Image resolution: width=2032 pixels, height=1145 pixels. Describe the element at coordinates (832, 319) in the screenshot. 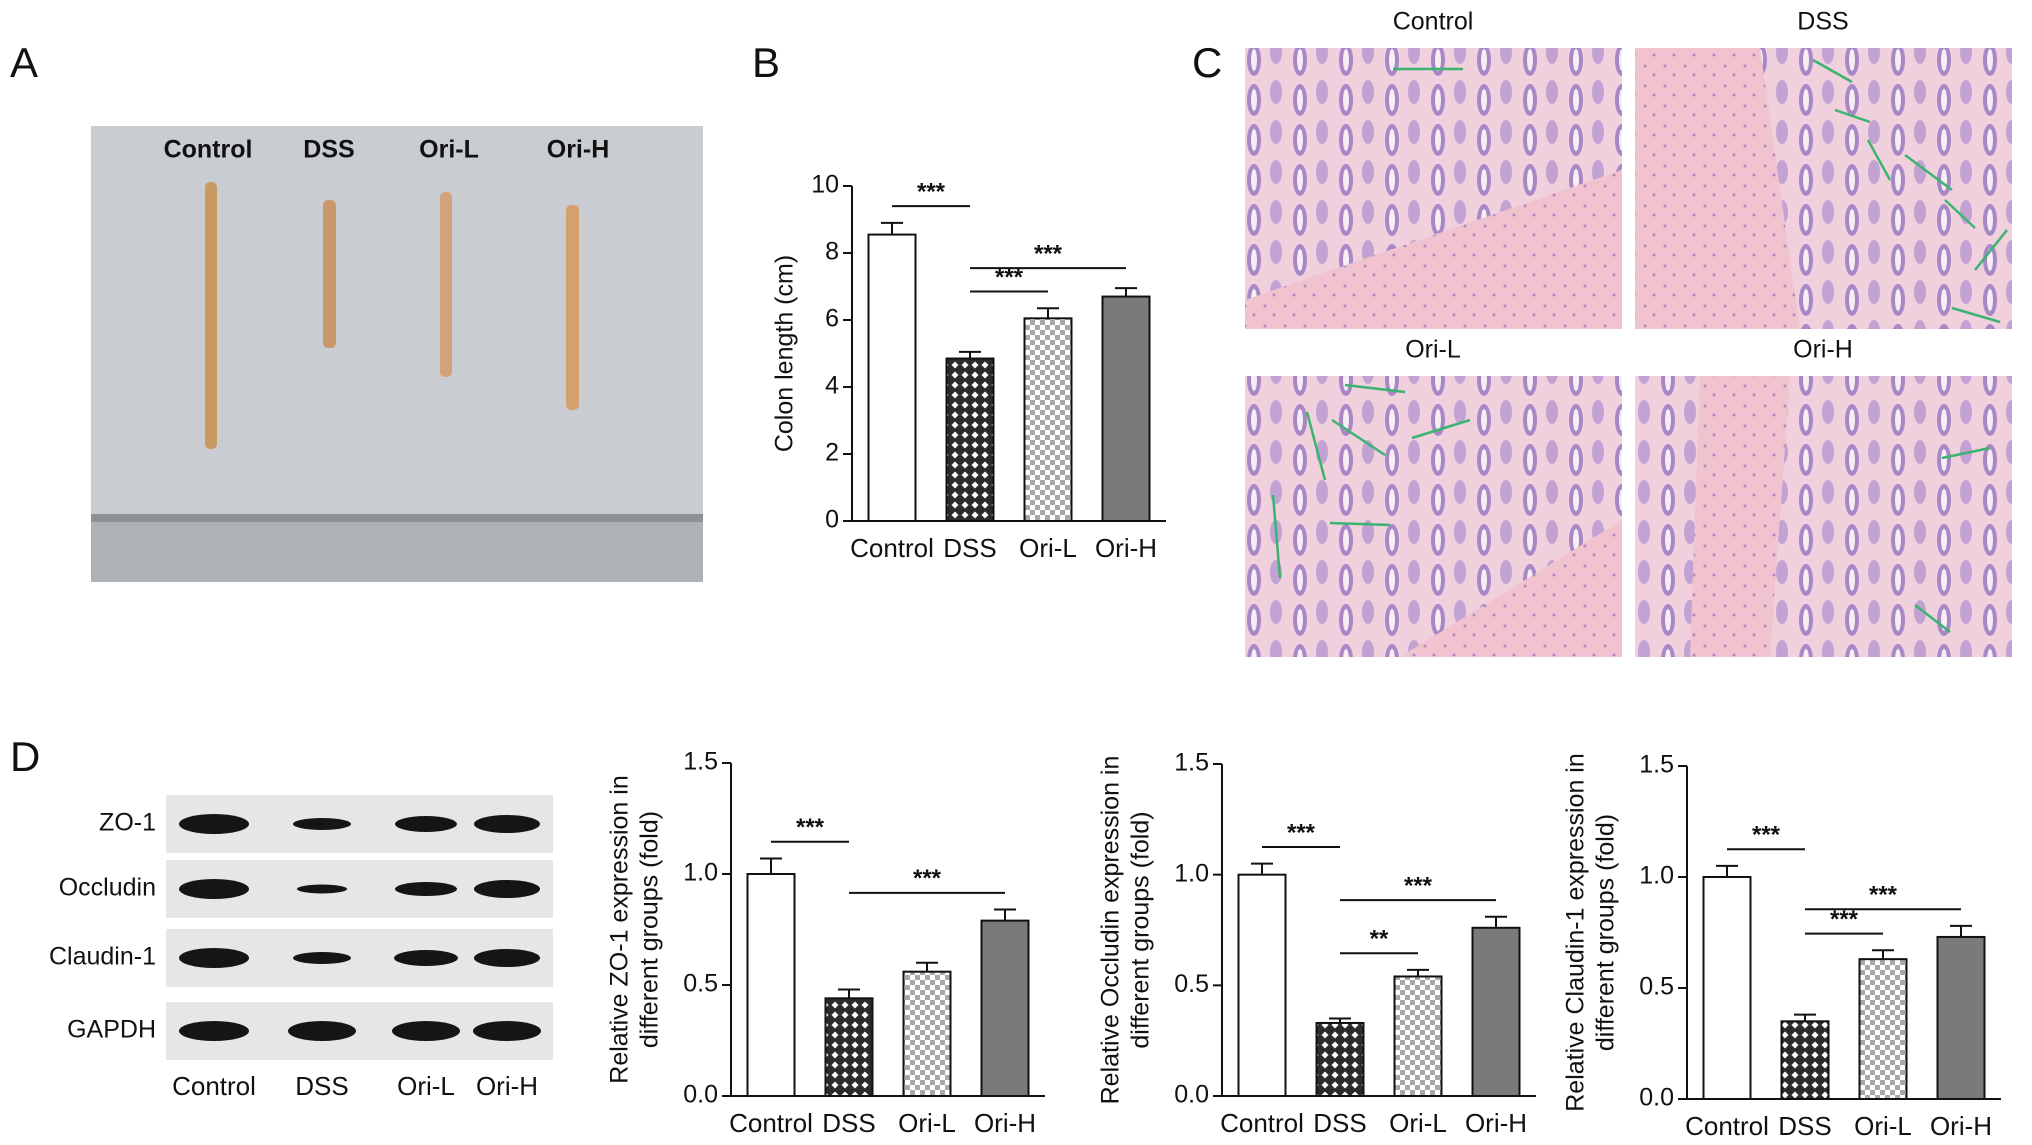

I see `y-tick-label: 6` at that location.